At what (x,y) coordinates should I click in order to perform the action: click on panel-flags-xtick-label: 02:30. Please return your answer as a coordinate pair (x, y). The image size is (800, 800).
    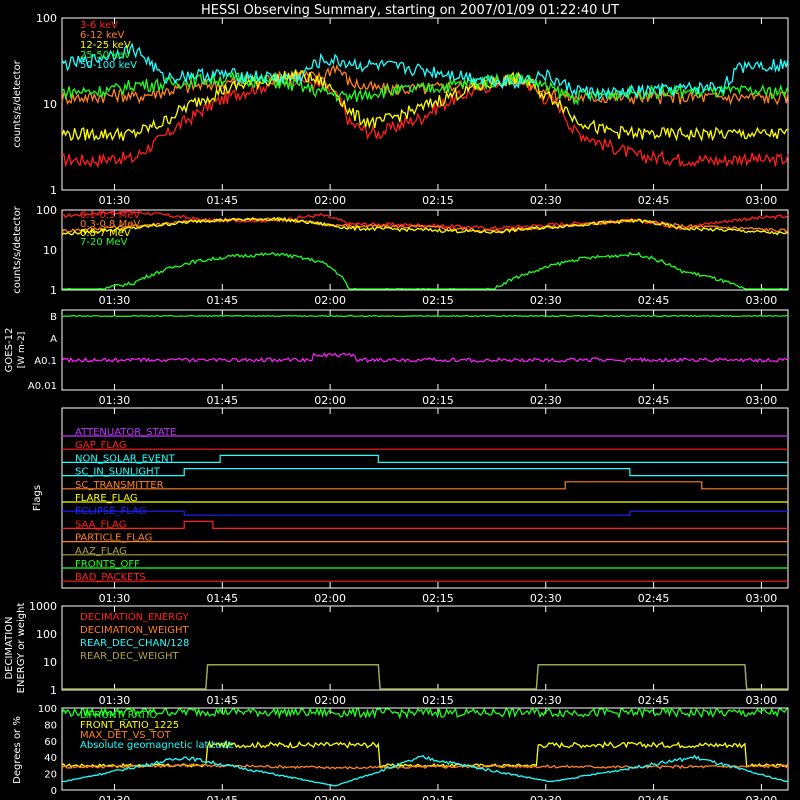
    Looking at the image, I should click on (546, 598).